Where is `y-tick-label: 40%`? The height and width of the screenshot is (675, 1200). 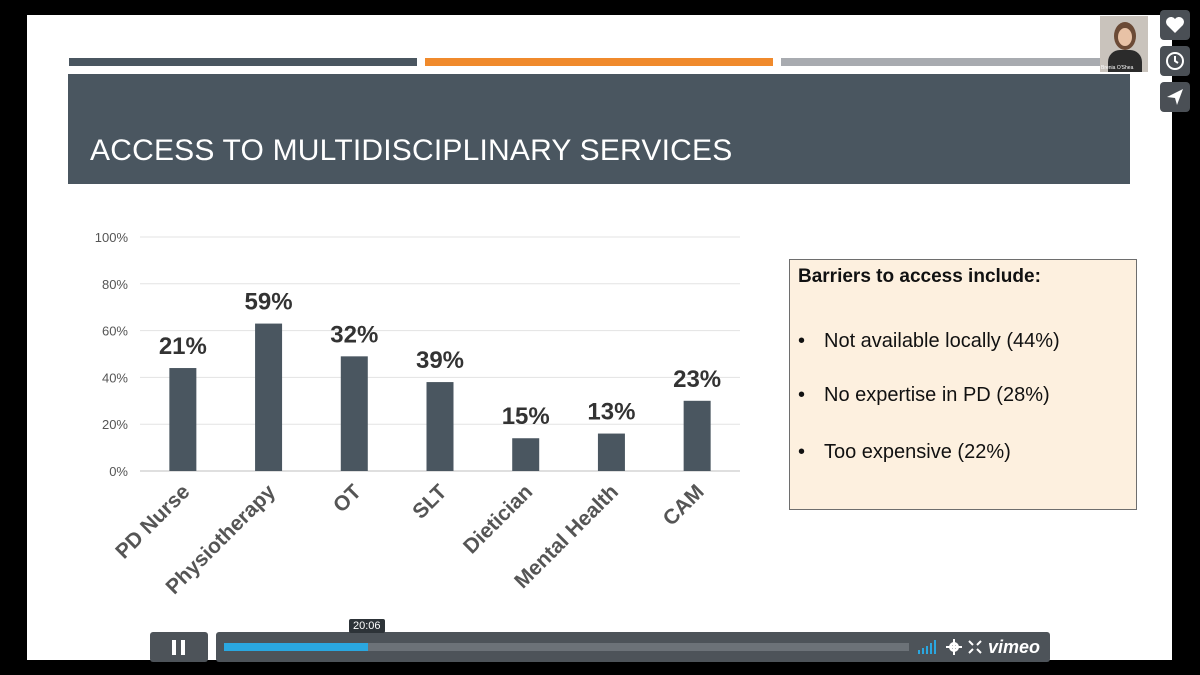
y-tick-label: 40% is located at coordinates (115, 377).